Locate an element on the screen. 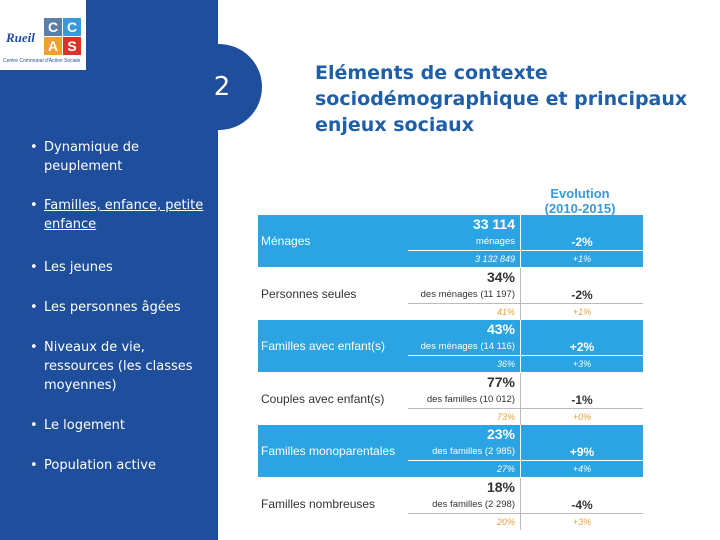  menu-item: Le logement is located at coordinates (120, 425).